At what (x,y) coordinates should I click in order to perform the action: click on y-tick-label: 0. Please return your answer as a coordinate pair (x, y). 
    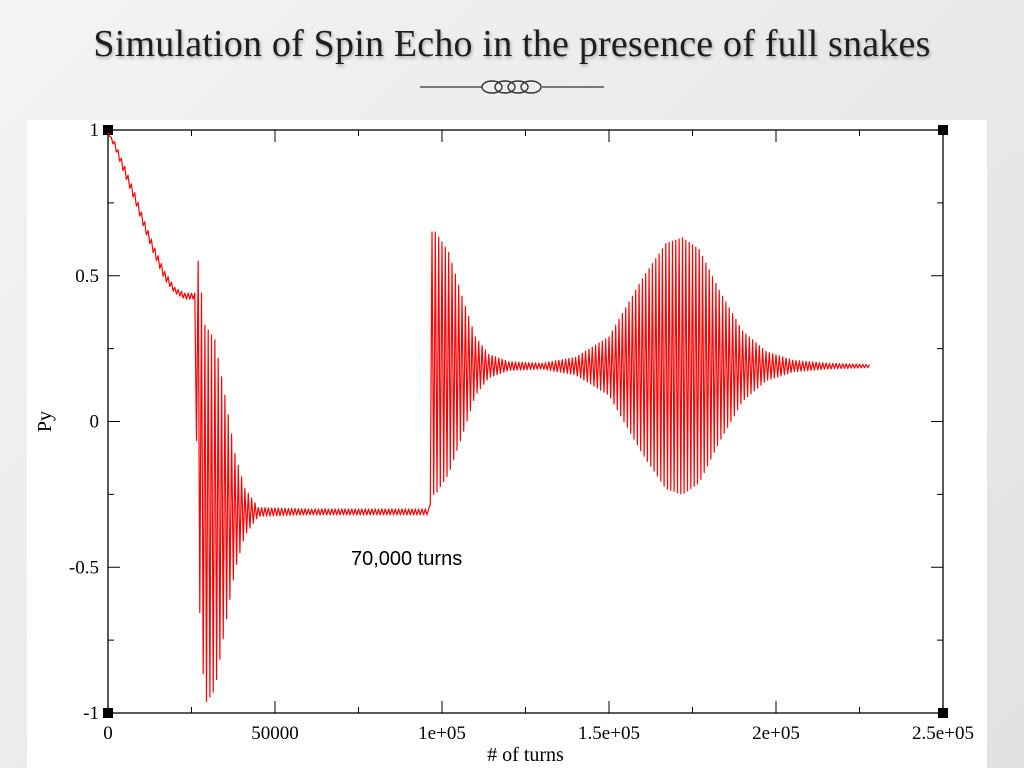
    Looking at the image, I should click on (95, 422).